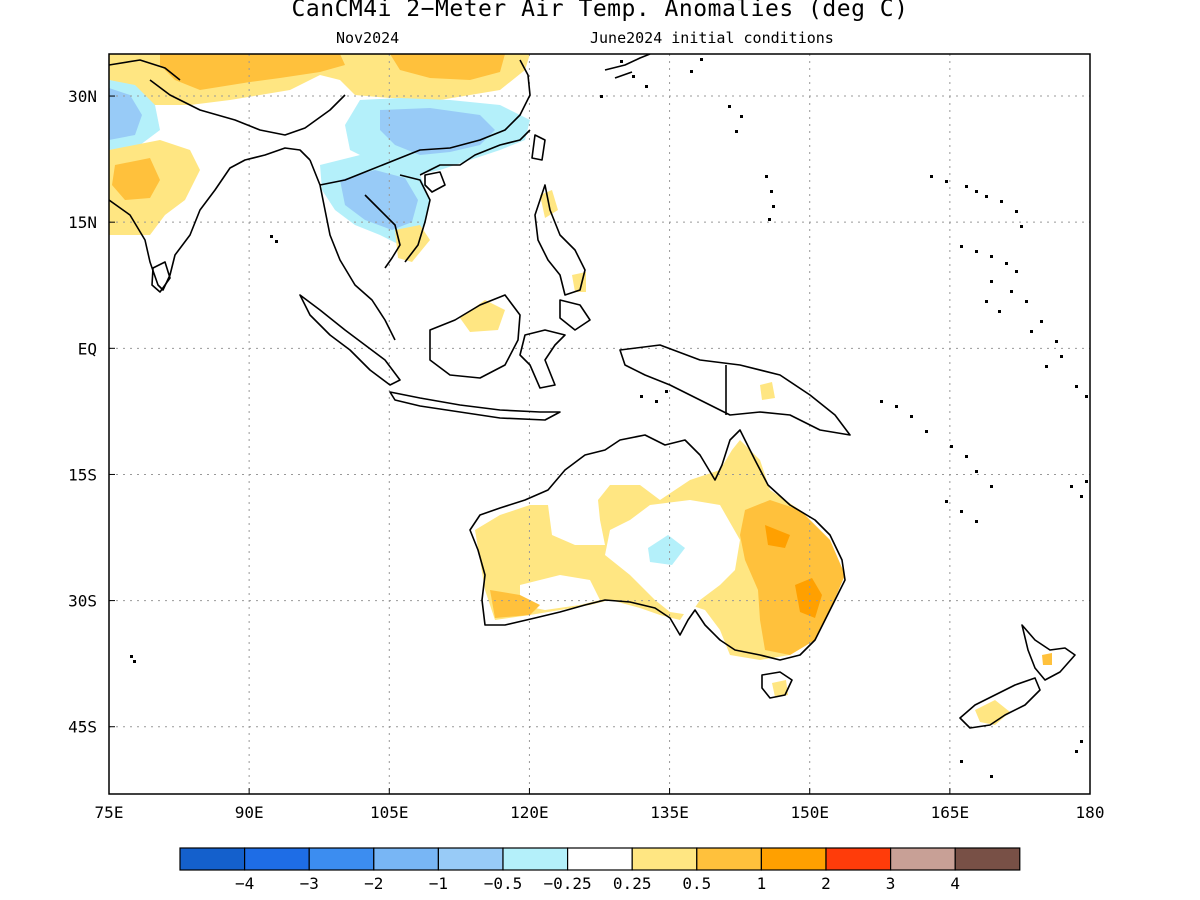 This screenshot has height=900, width=1200. What do you see at coordinates (82, 96) in the screenshot?
I see `lat-tick-label: 30N` at bounding box center [82, 96].